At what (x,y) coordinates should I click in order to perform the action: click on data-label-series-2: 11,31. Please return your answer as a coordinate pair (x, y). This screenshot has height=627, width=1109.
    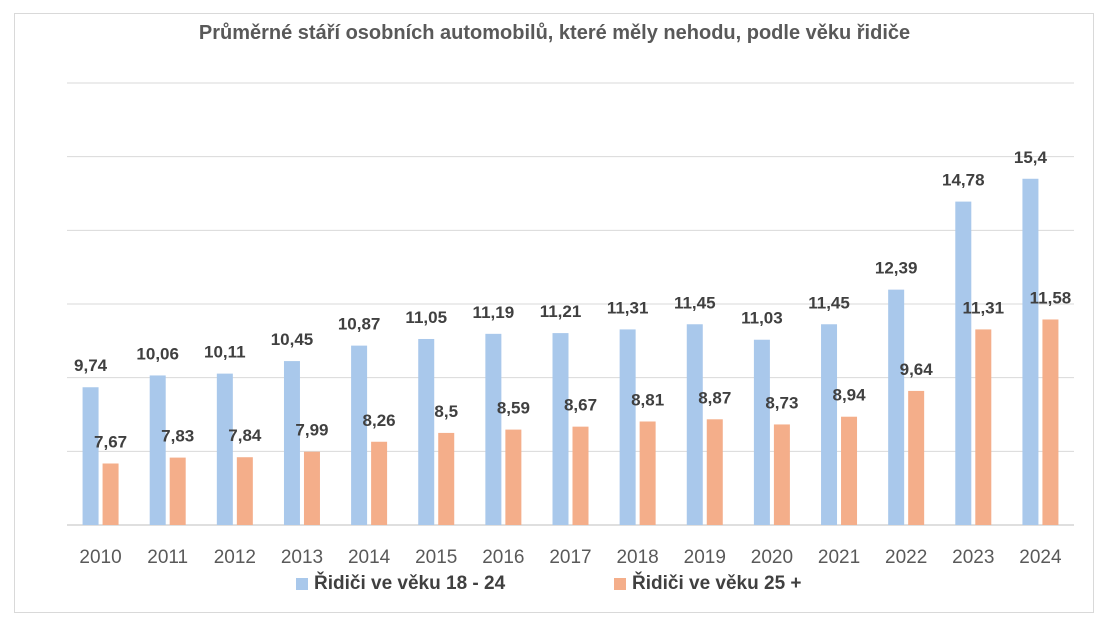
    Looking at the image, I should click on (983, 307).